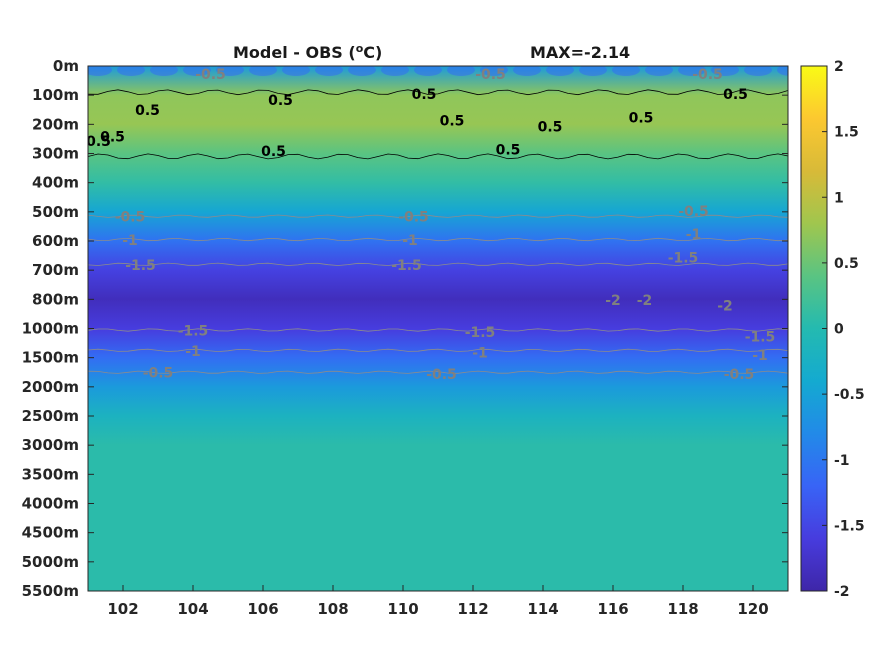 This screenshot has width=875, height=656. I want to click on y-tick-label: 5000m, so click(50, 562).